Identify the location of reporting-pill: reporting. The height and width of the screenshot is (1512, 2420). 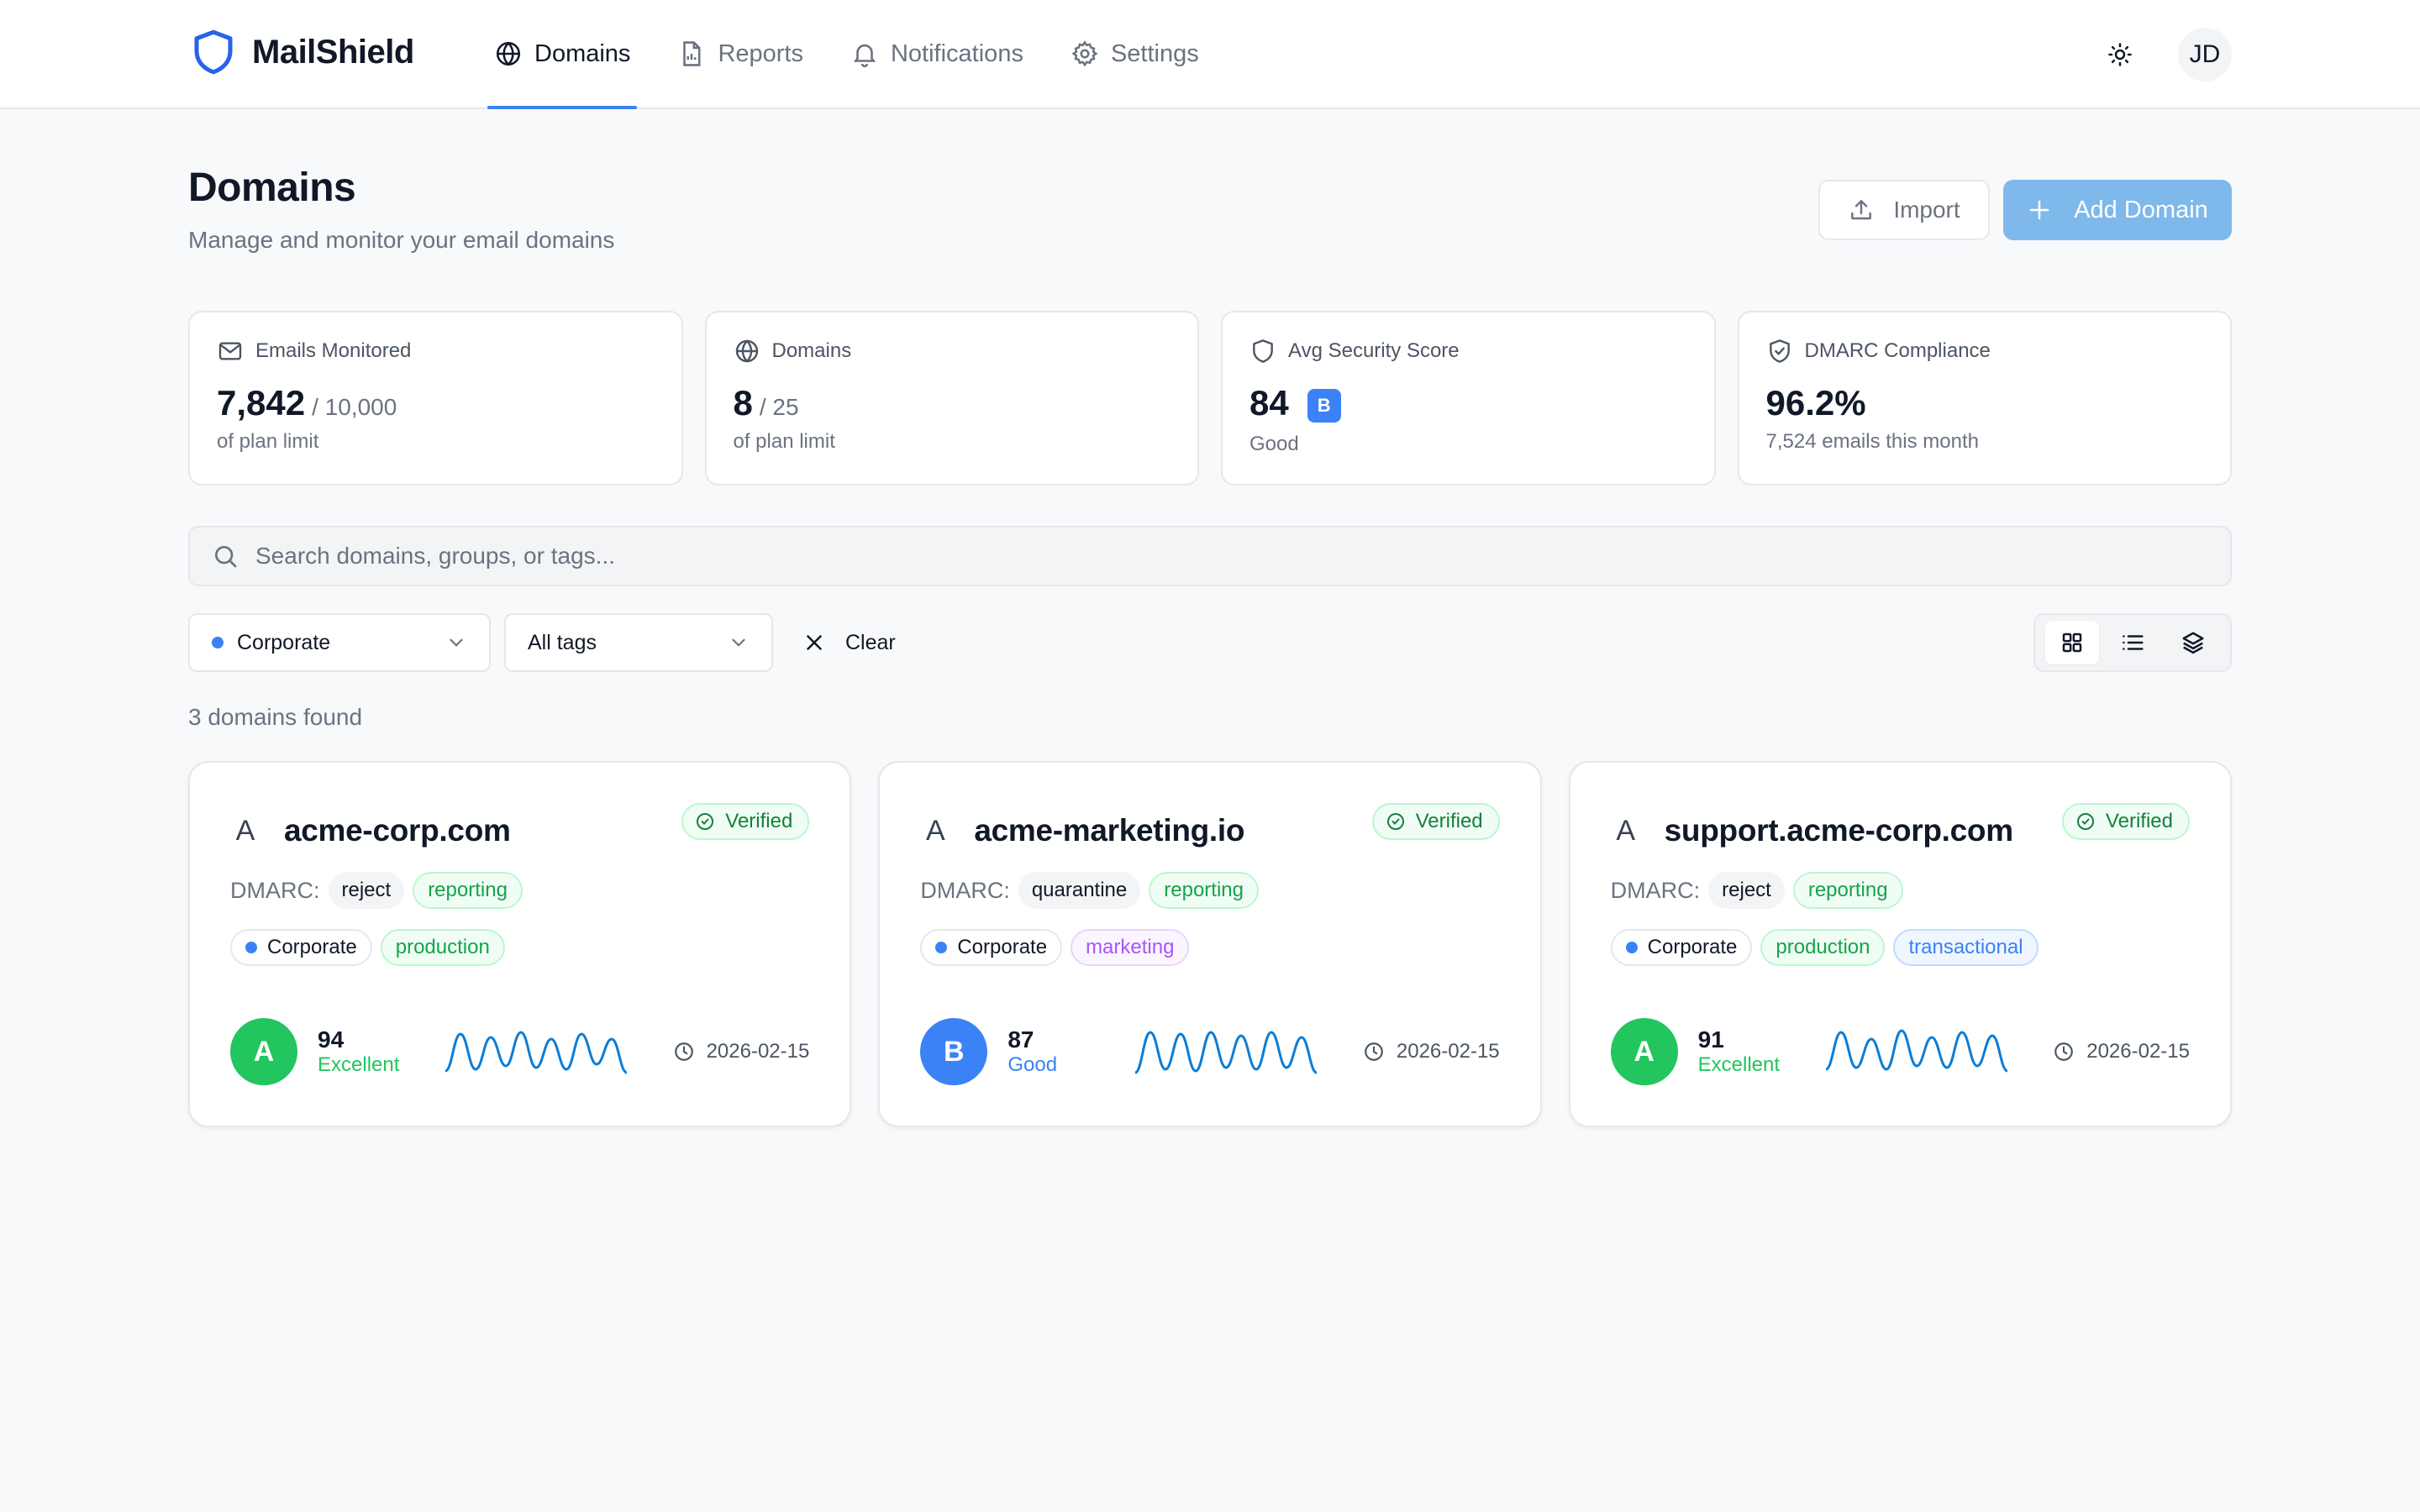
(1848, 890).